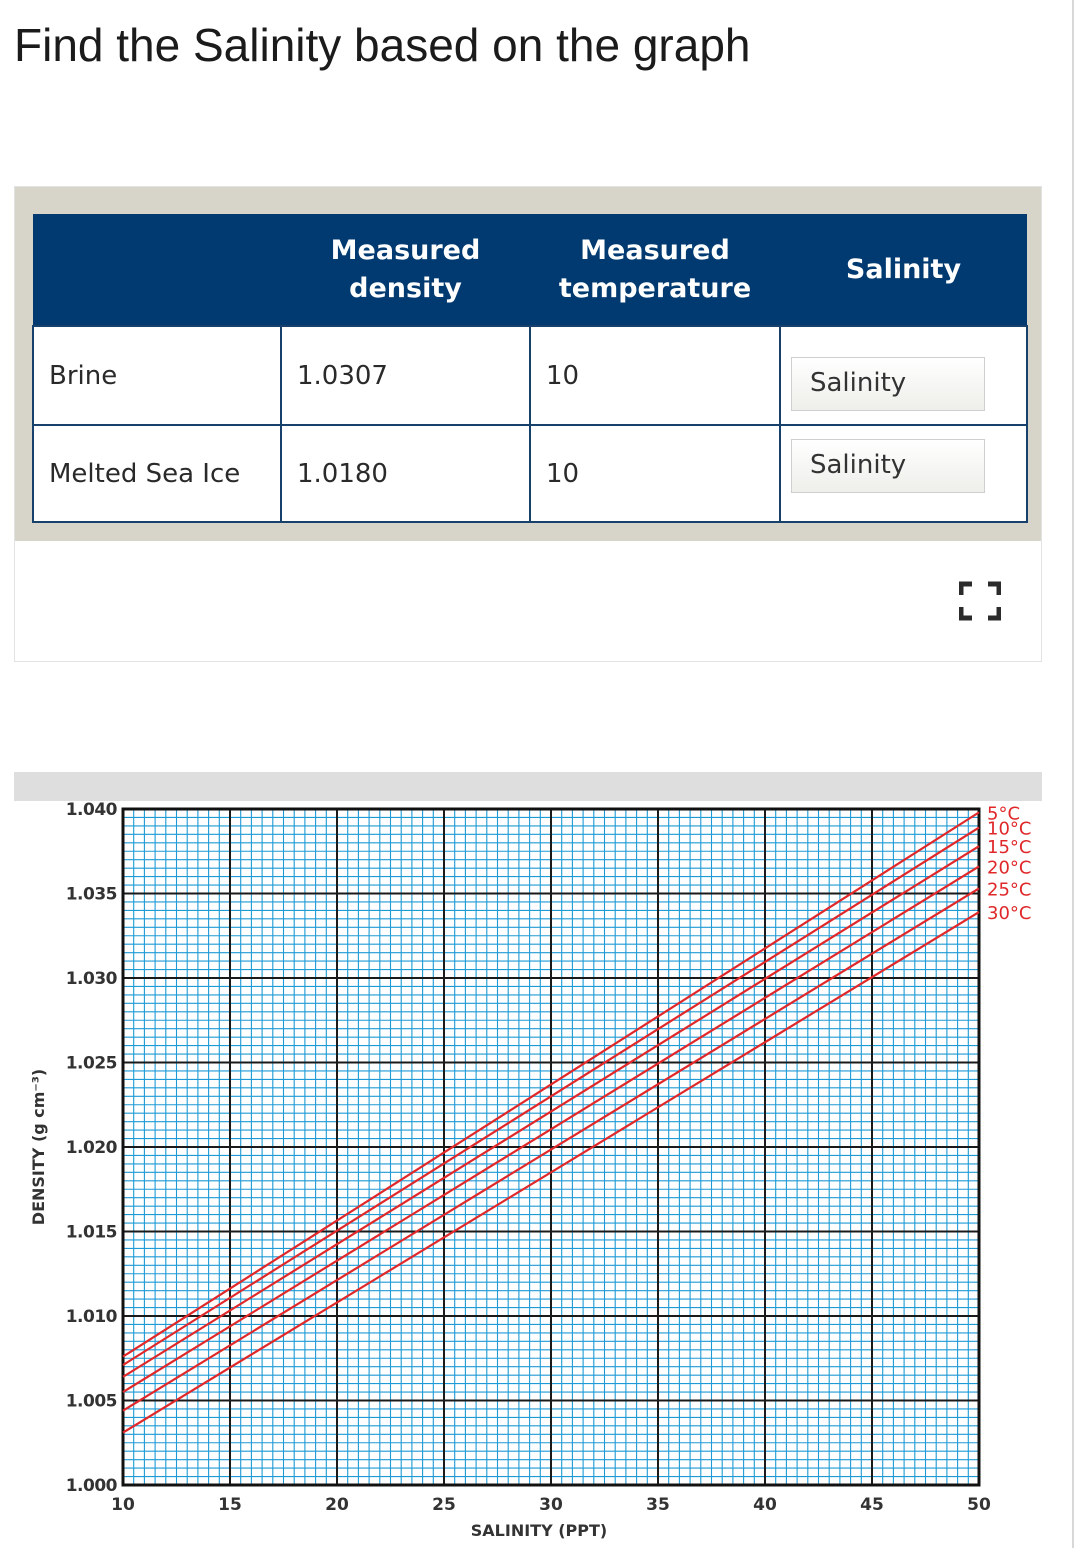 Image resolution: width=1080 pixels, height=1554 pixels. Describe the element at coordinates (157, 270) in the screenshot. I see `header-sample` at that location.